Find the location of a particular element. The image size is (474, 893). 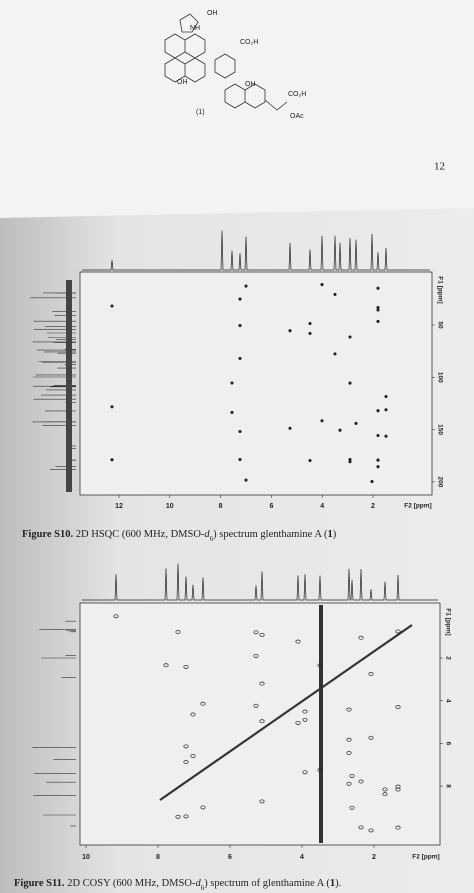

f1-tick-label: 4 is located at coordinates (447, 701).